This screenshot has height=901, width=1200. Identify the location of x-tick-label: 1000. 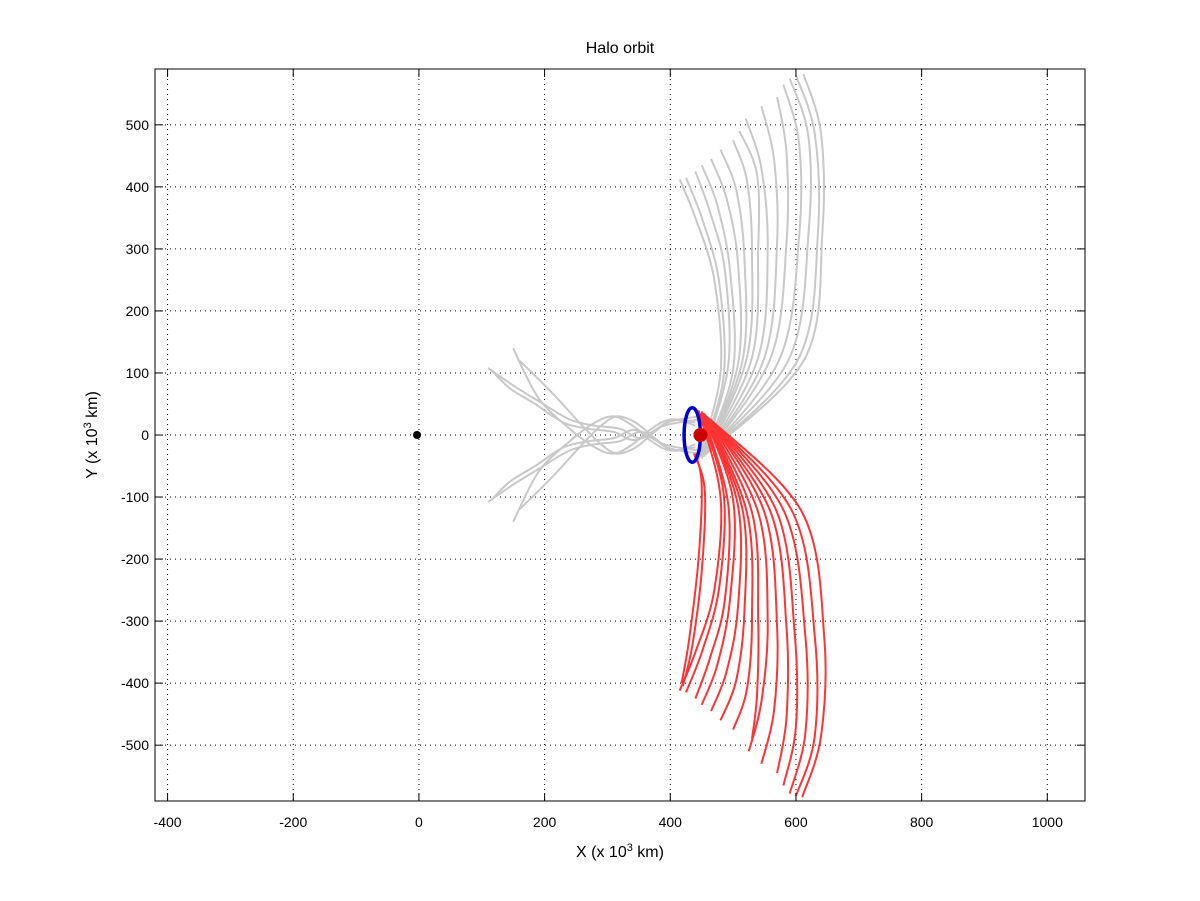
(1047, 822).